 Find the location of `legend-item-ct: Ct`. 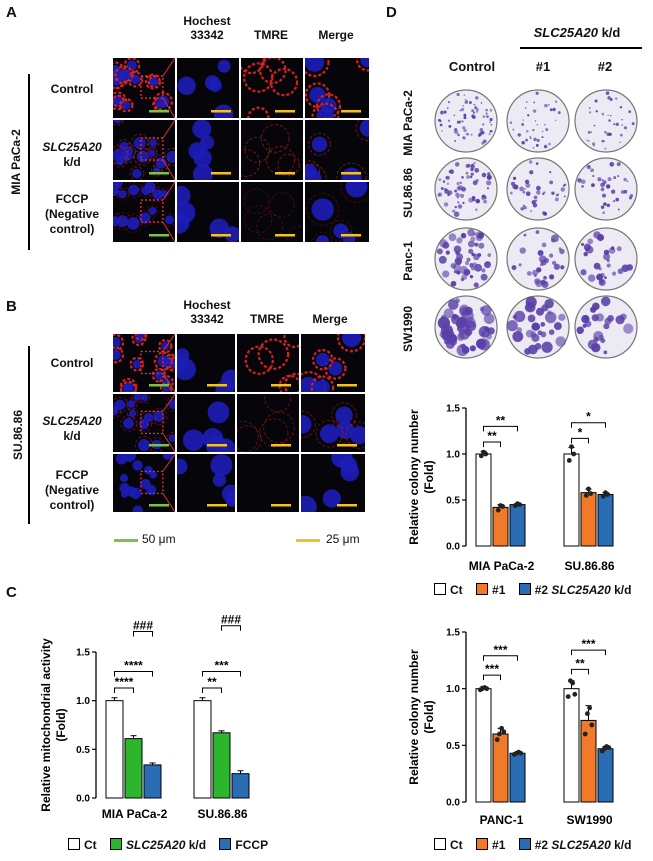

legend-item-ct: Ct is located at coordinates (448, 590).